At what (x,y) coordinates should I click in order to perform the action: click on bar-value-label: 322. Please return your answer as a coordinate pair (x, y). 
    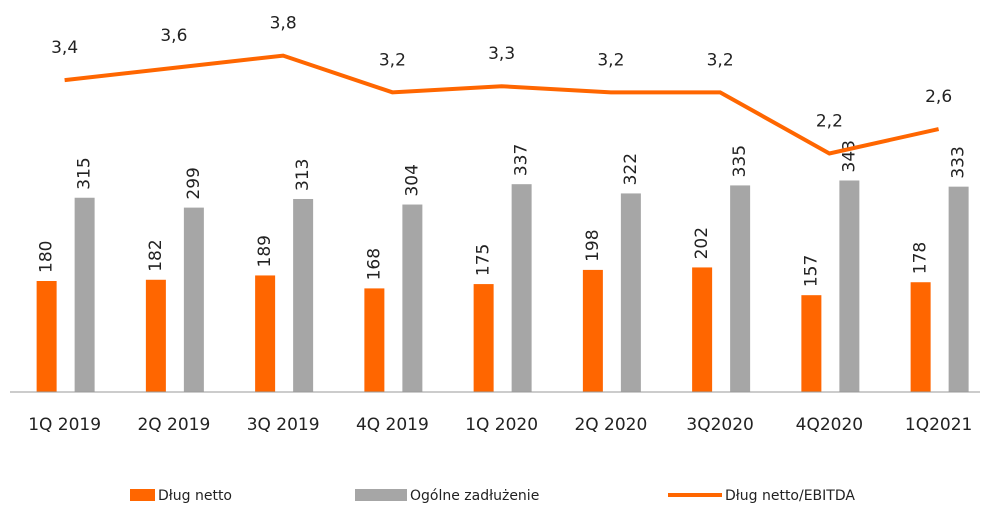
    Looking at the image, I should click on (631, 169).